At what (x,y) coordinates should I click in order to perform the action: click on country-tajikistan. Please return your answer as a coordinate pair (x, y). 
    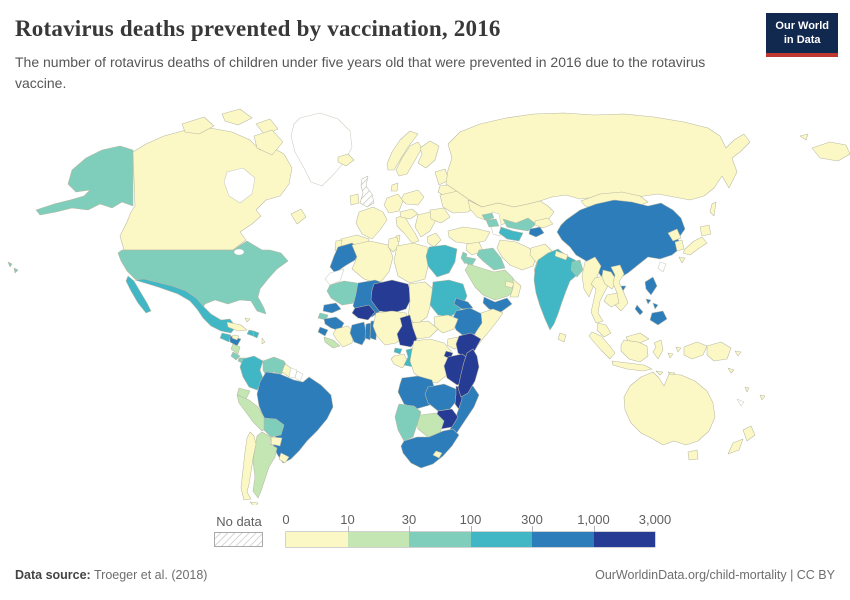
    Looking at the image, I should click on (536, 232).